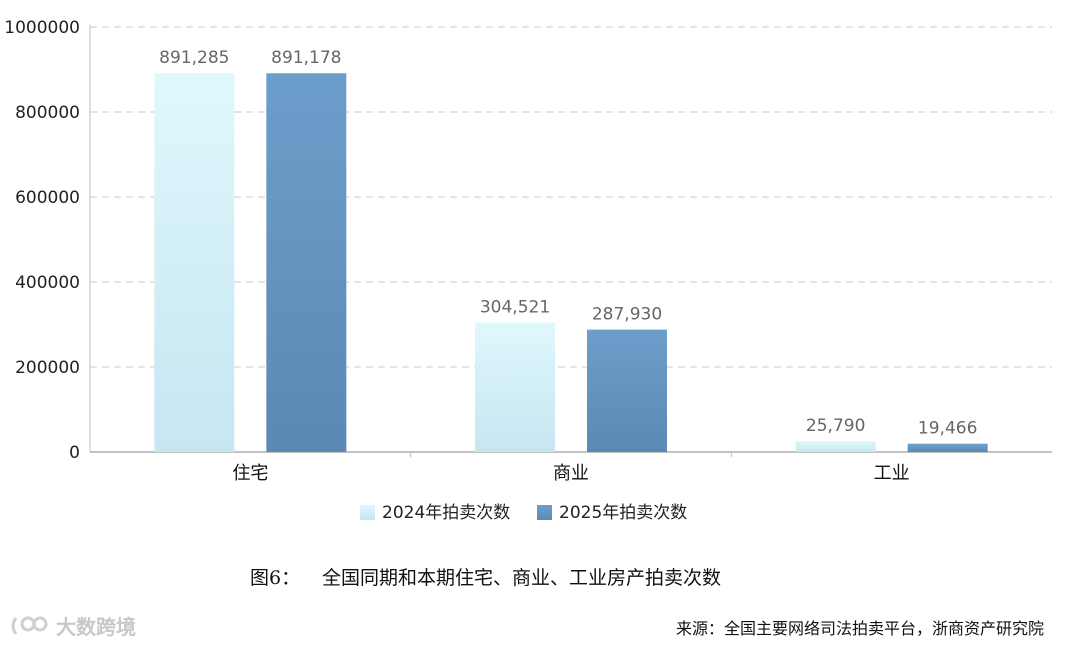  I want to click on data-label: 19,466, so click(947, 429).